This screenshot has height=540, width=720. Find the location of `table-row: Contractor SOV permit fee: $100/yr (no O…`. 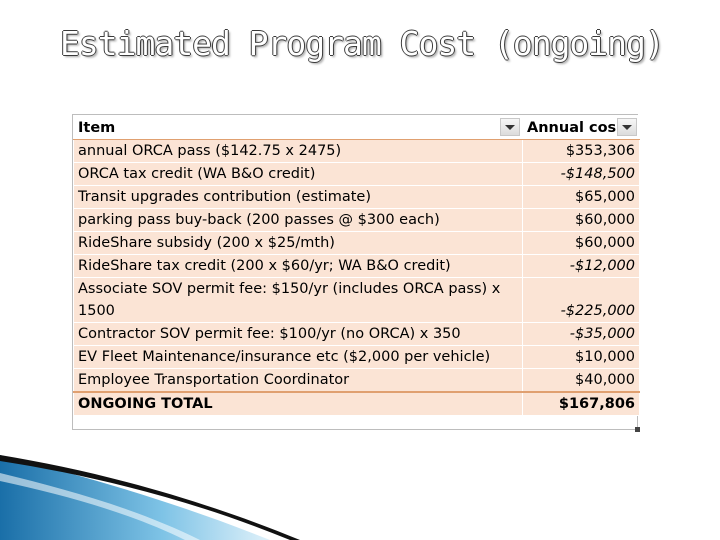

table-row: Contractor SOV permit fee: $100/yr (no O… is located at coordinates (356, 334).